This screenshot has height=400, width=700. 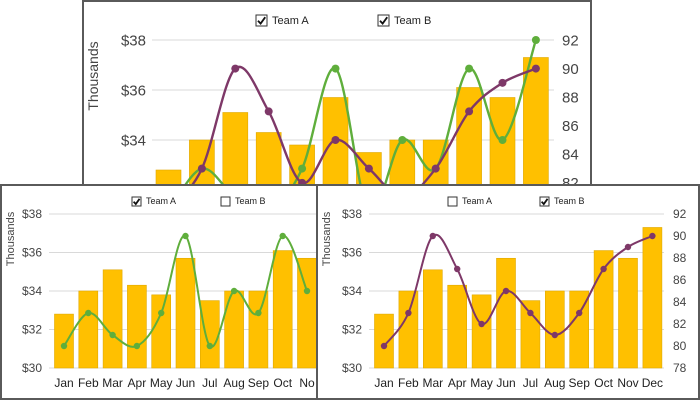 I want to click on y2-tick-label: 90, so click(x=570, y=69).